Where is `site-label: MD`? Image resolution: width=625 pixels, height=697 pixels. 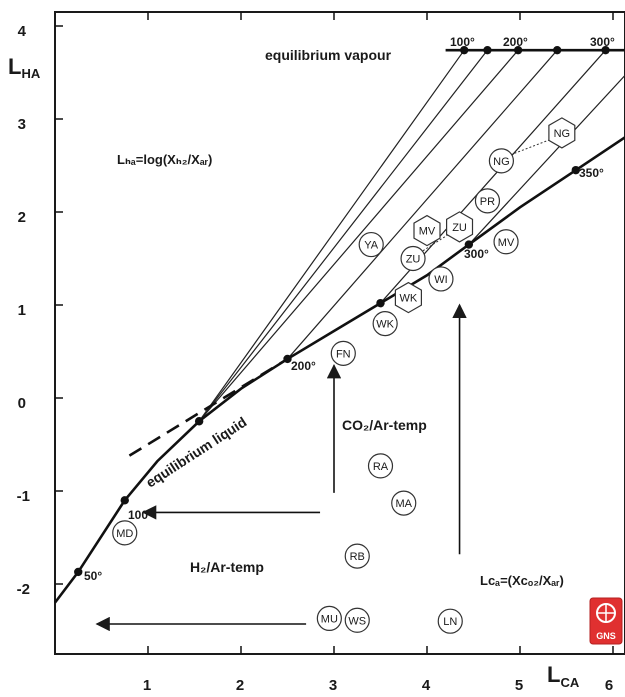 site-label: MD is located at coordinates (124, 534).